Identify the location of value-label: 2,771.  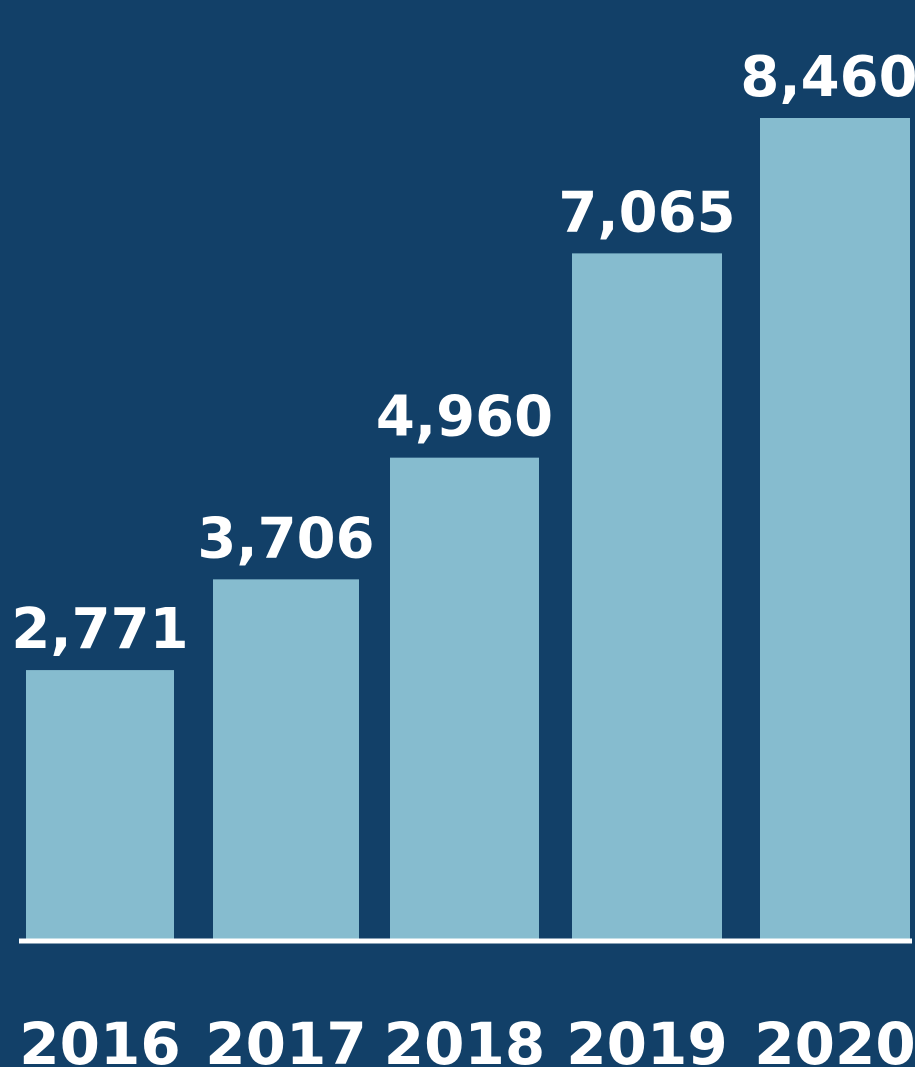
(99, 629).